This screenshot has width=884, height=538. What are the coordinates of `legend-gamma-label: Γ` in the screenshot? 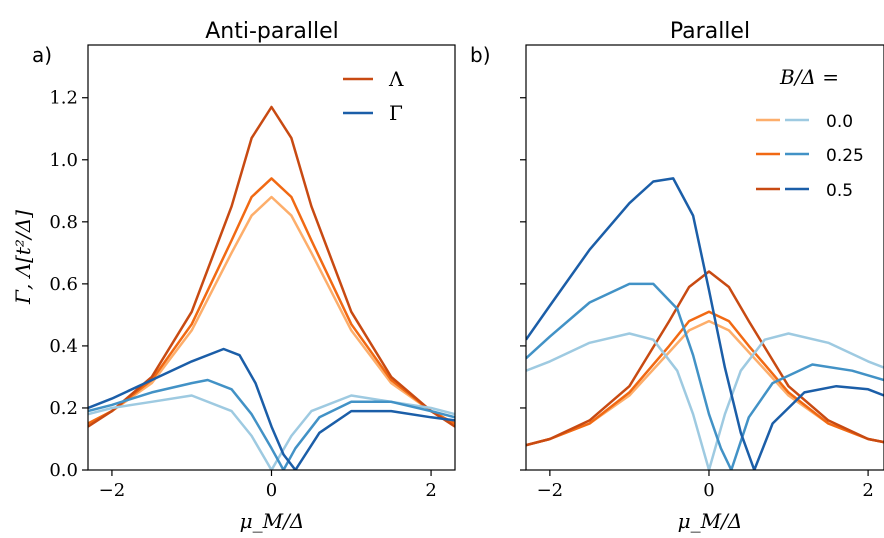 It's located at (396, 113).